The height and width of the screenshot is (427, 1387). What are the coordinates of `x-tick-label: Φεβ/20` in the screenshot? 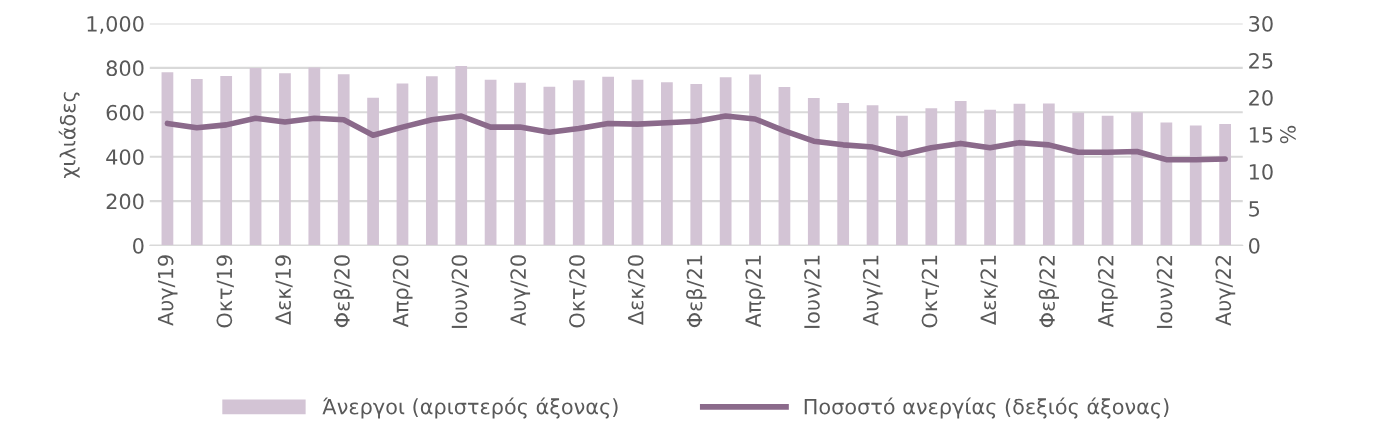 It's located at (343, 291).